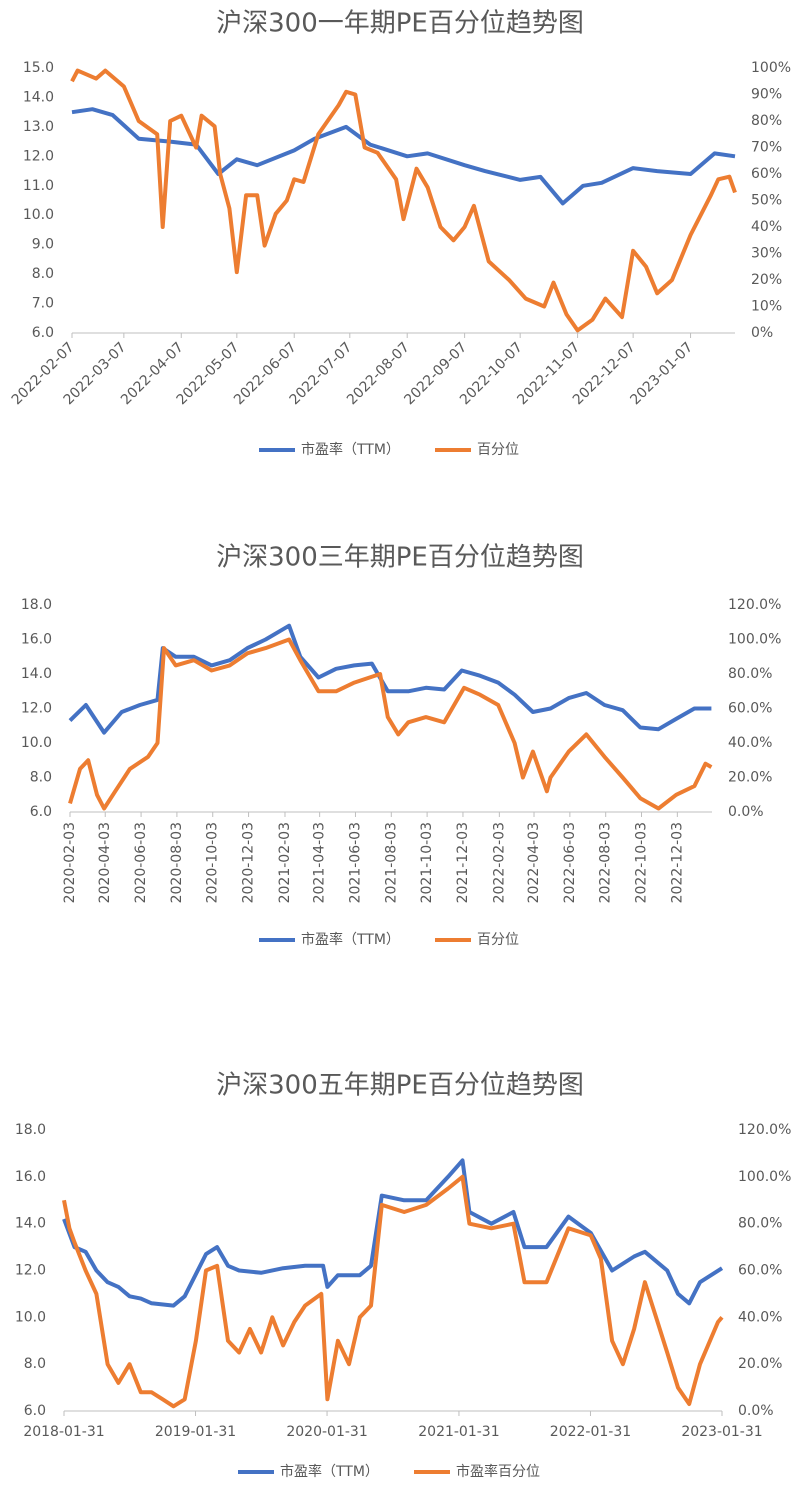 This screenshot has height=1504, width=800. I want to click on x-tick-label: 2019-01-31, so click(195, 1432).